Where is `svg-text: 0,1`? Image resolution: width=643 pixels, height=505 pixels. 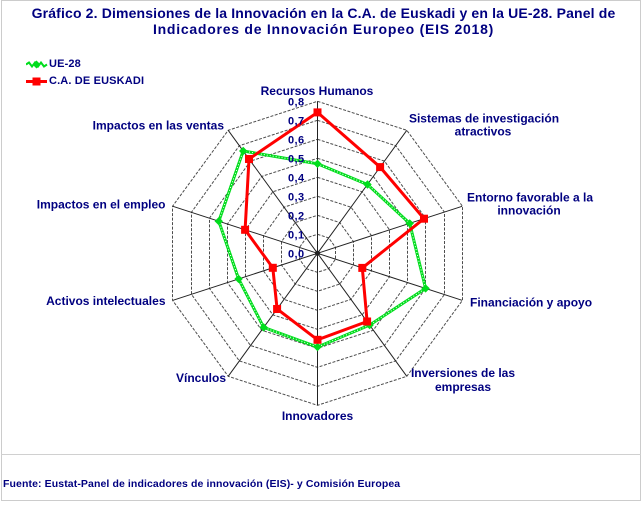
svg-text: 0,1 is located at coordinates (296, 235).